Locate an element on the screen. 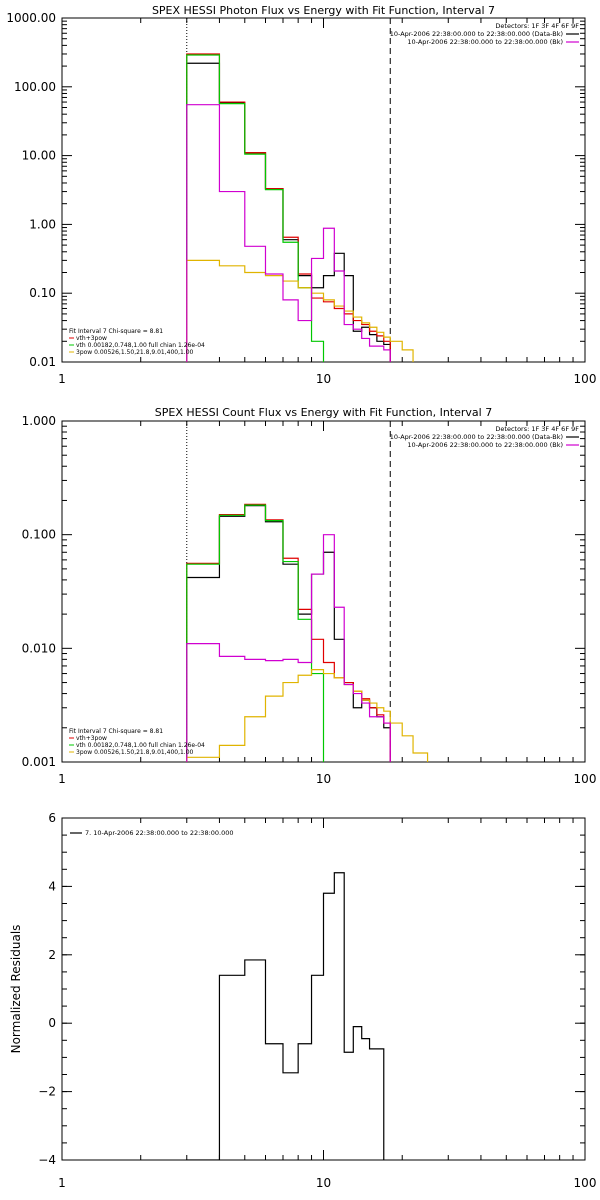 The height and width of the screenshot is (1200, 600). y-tick-label: 0.01 is located at coordinates (42, 362).